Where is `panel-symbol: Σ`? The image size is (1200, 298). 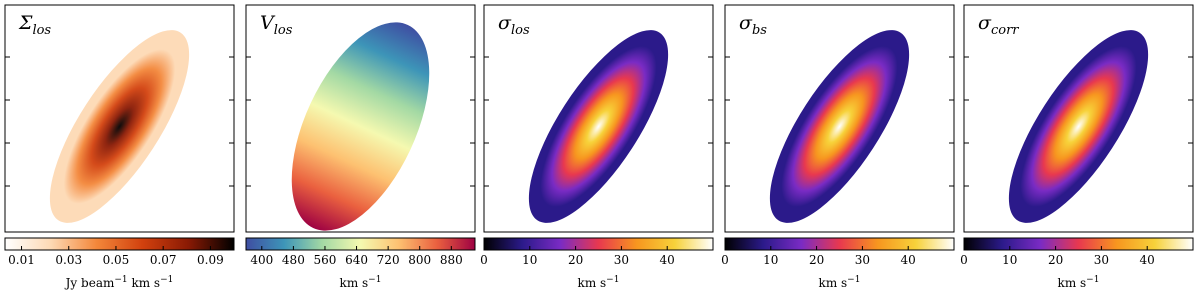 panel-symbol: Σ is located at coordinates (25, 23).